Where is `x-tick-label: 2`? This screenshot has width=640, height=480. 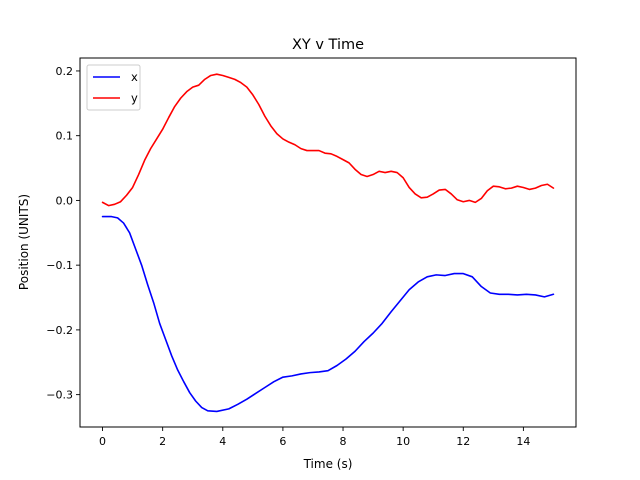 x-tick-label: 2 is located at coordinates (162, 441).